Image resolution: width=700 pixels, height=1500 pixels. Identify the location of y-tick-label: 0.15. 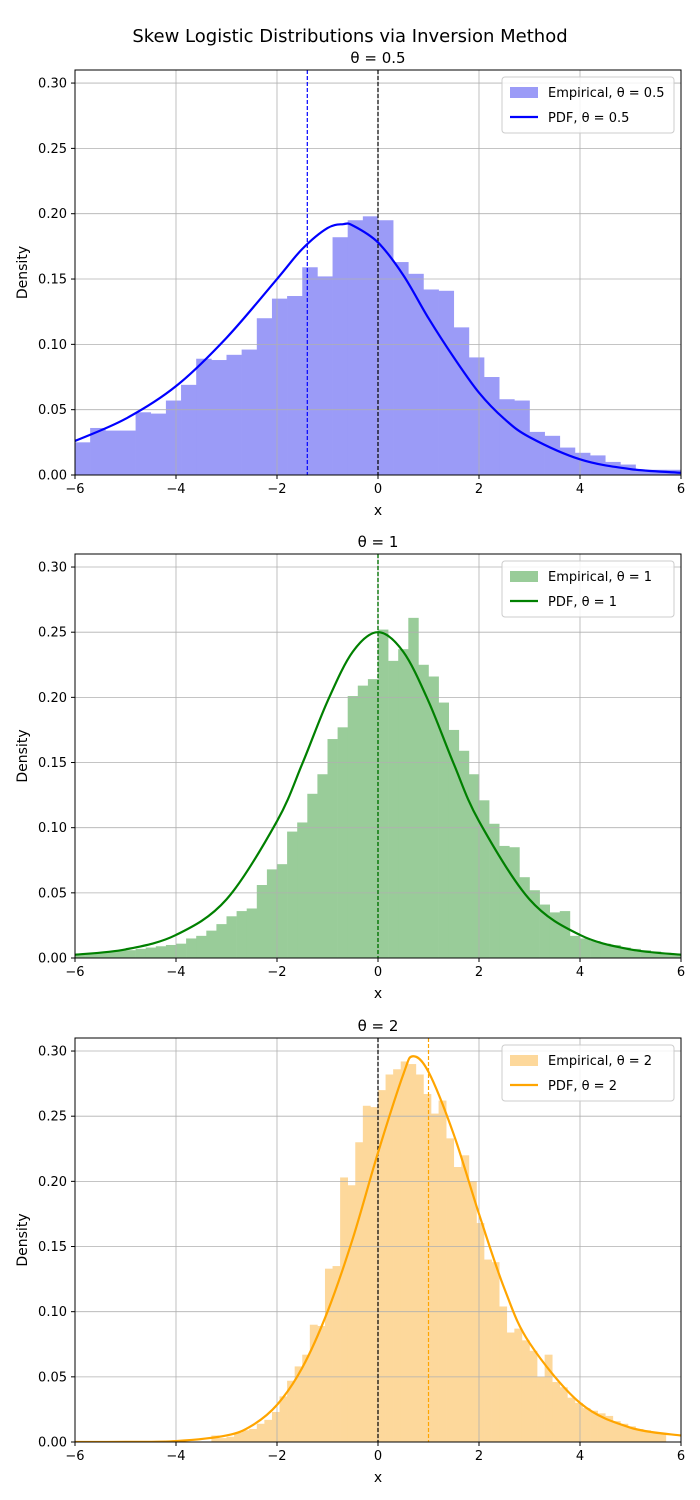
(52, 280).